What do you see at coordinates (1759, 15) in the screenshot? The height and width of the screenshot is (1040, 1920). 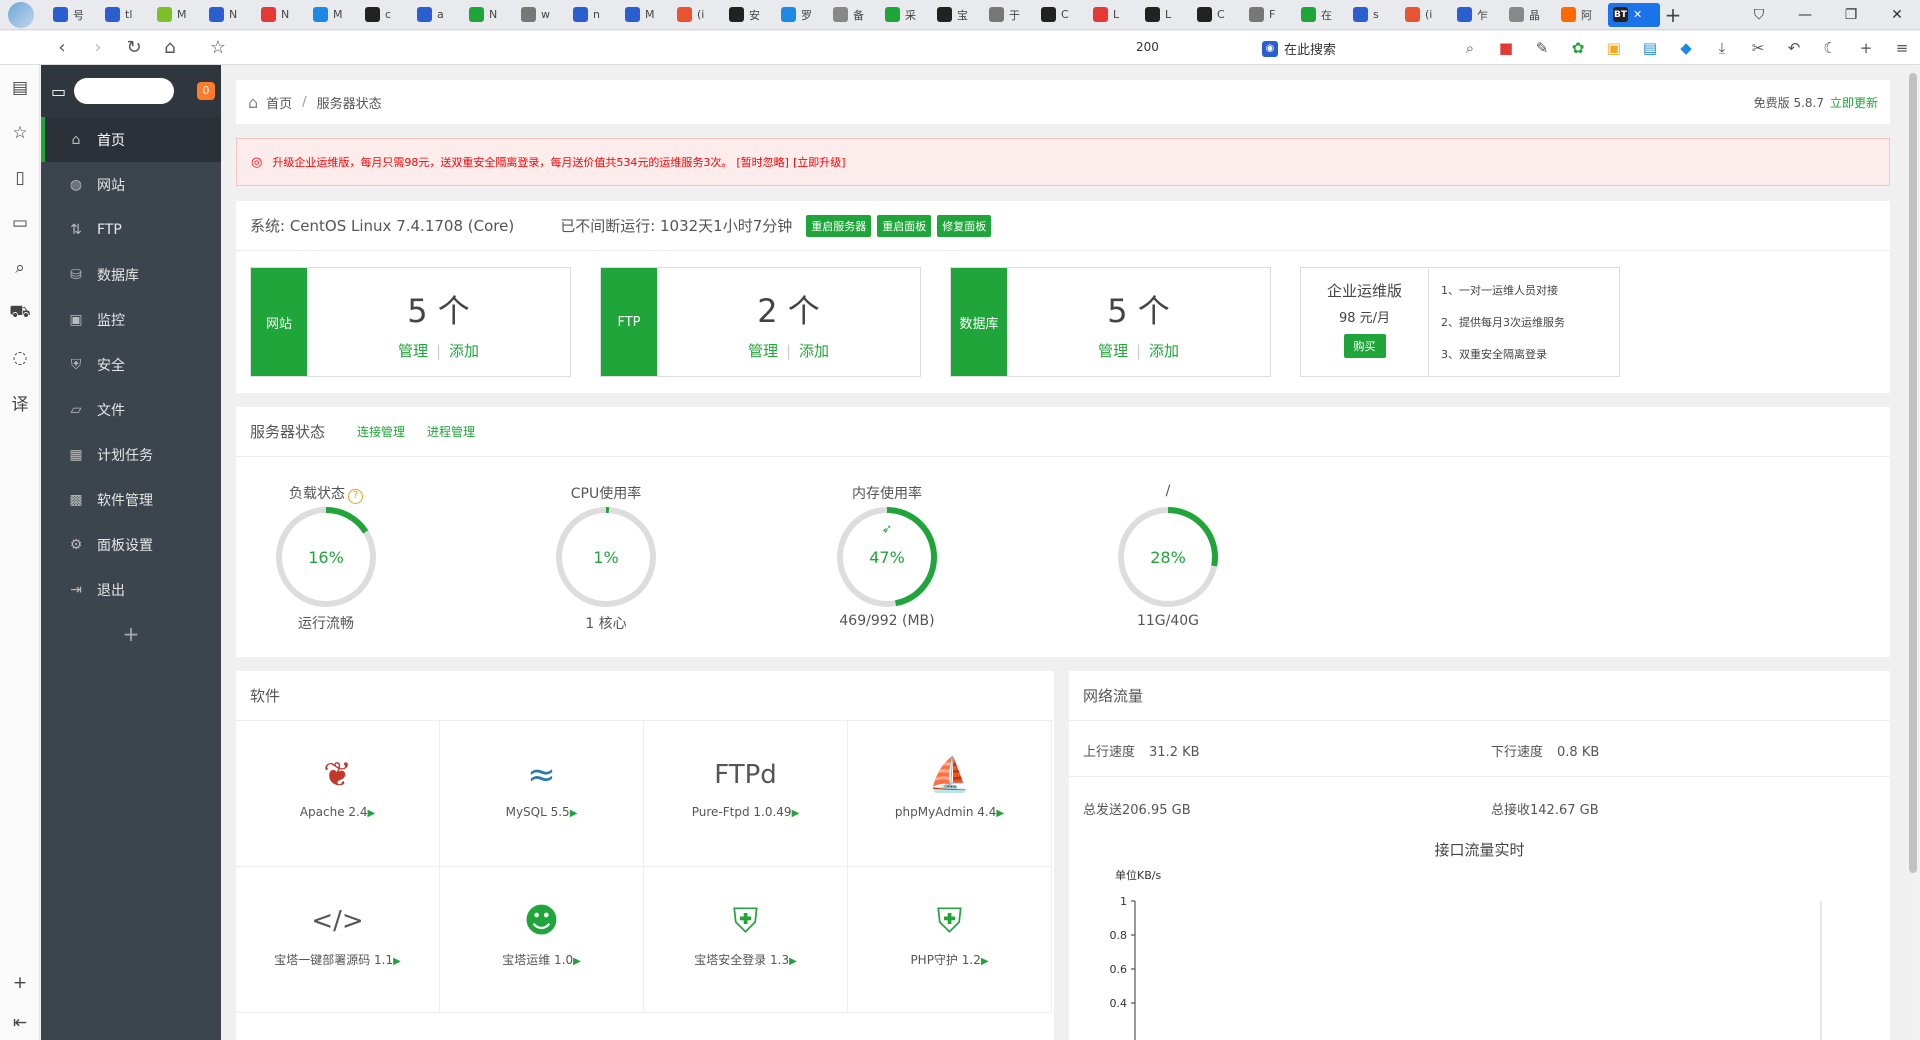 I see `shirt-icon: ⛉` at bounding box center [1759, 15].